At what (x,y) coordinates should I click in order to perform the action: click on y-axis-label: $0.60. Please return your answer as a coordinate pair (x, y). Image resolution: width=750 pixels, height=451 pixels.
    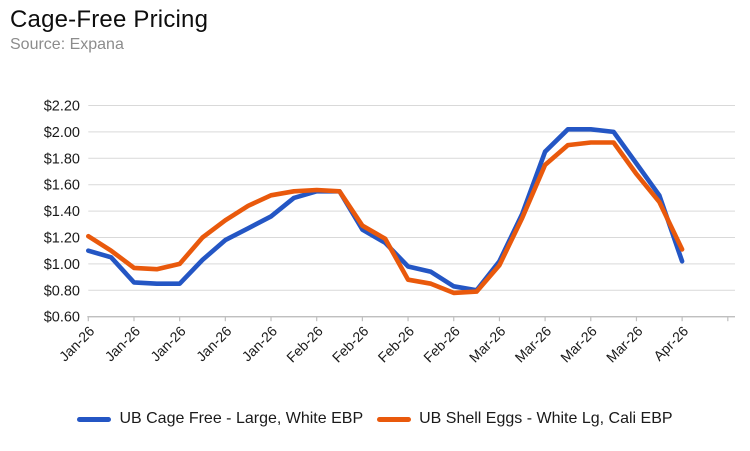
    Looking at the image, I should click on (62, 318).